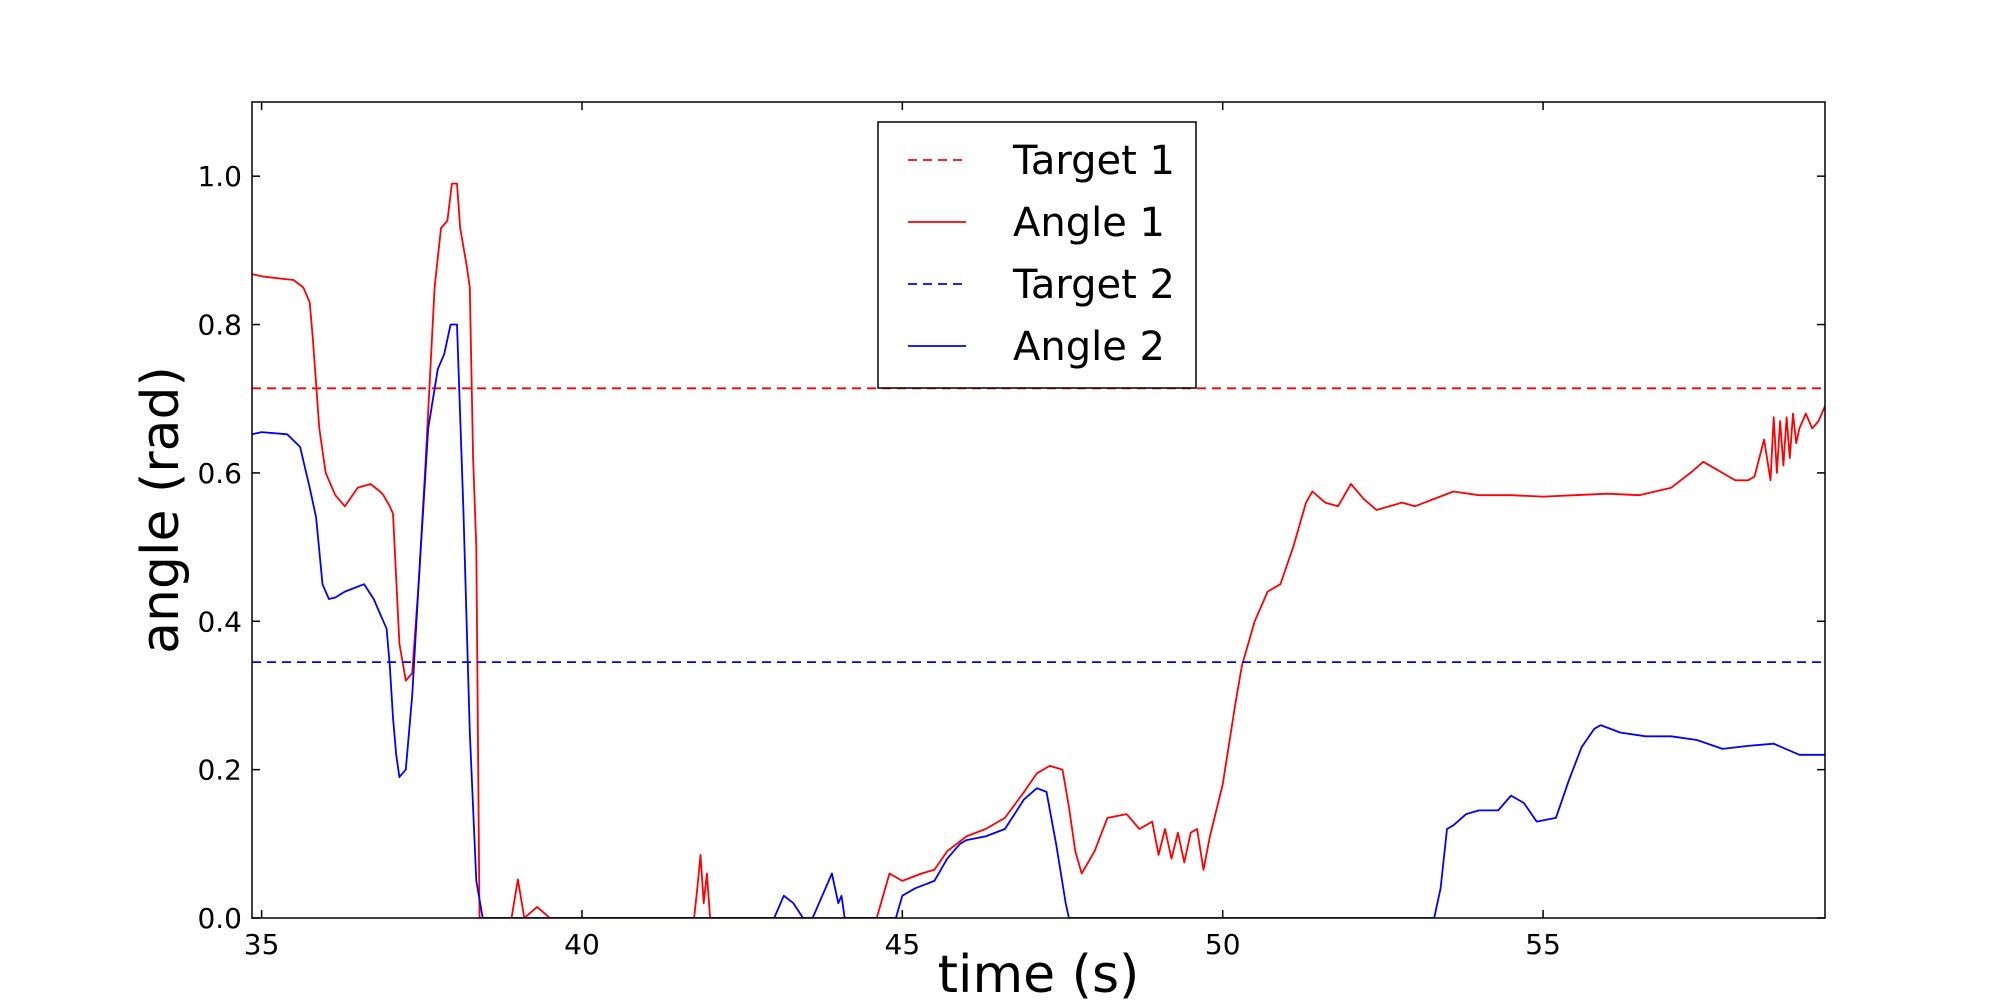  What do you see at coordinates (219, 325) in the screenshot?
I see `y-tick-label: 0.8` at bounding box center [219, 325].